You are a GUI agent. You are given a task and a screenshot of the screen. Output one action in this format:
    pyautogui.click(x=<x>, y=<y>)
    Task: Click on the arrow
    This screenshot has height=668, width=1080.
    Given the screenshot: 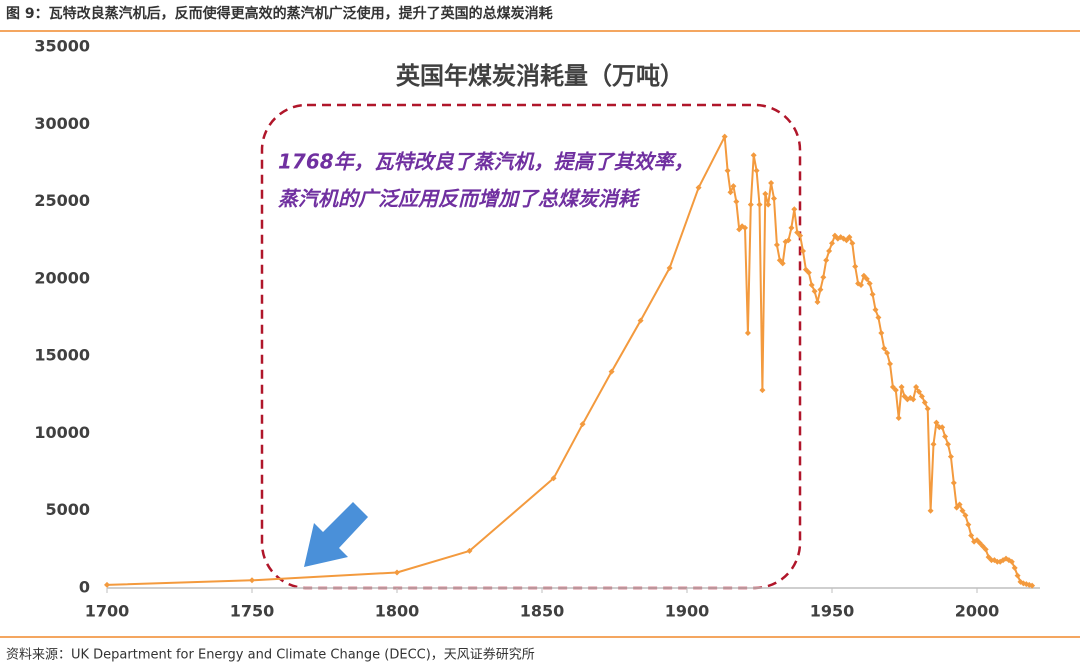 What is the action you would take?
    pyautogui.click(x=336, y=534)
    